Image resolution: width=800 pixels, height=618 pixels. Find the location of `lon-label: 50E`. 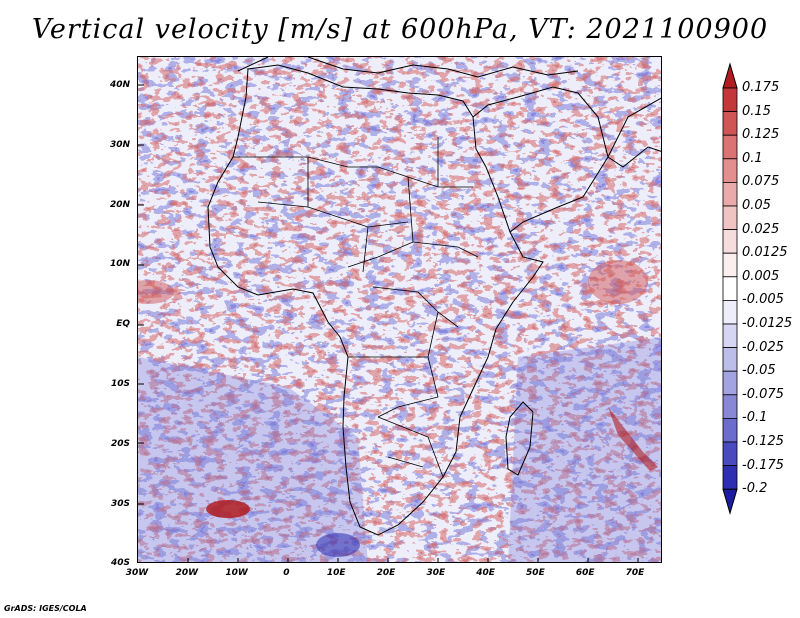

lon-label: 50E is located at coordinates (535, 573).